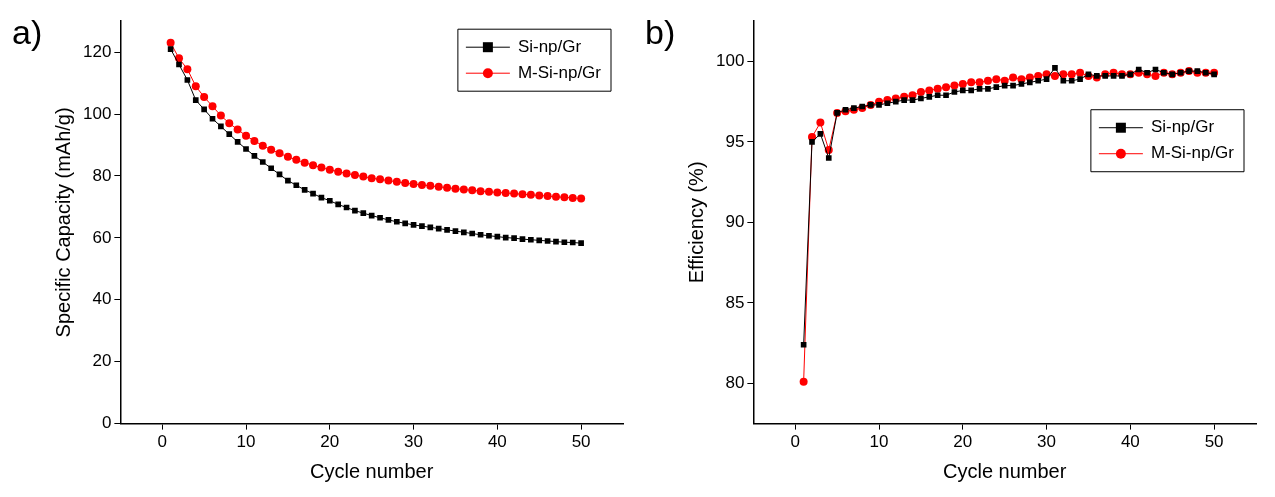 This screenshot has height=497, width=1275. I want to click on y-tick-label: 40, so click(102, 299).